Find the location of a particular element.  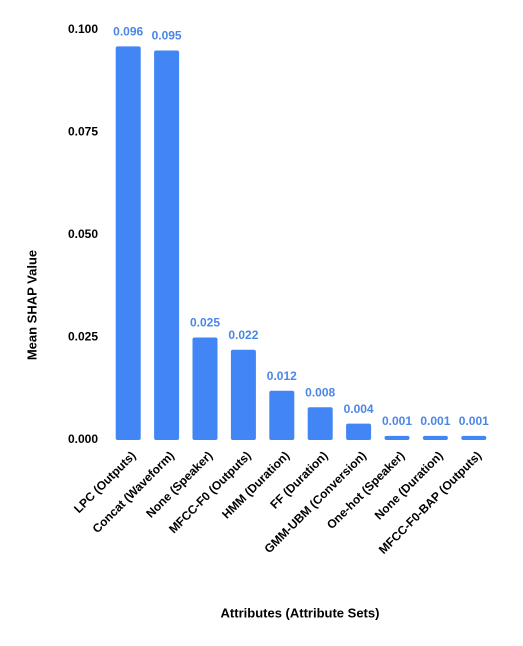

value-label: 0.022 is located at coordinates (243, 335).